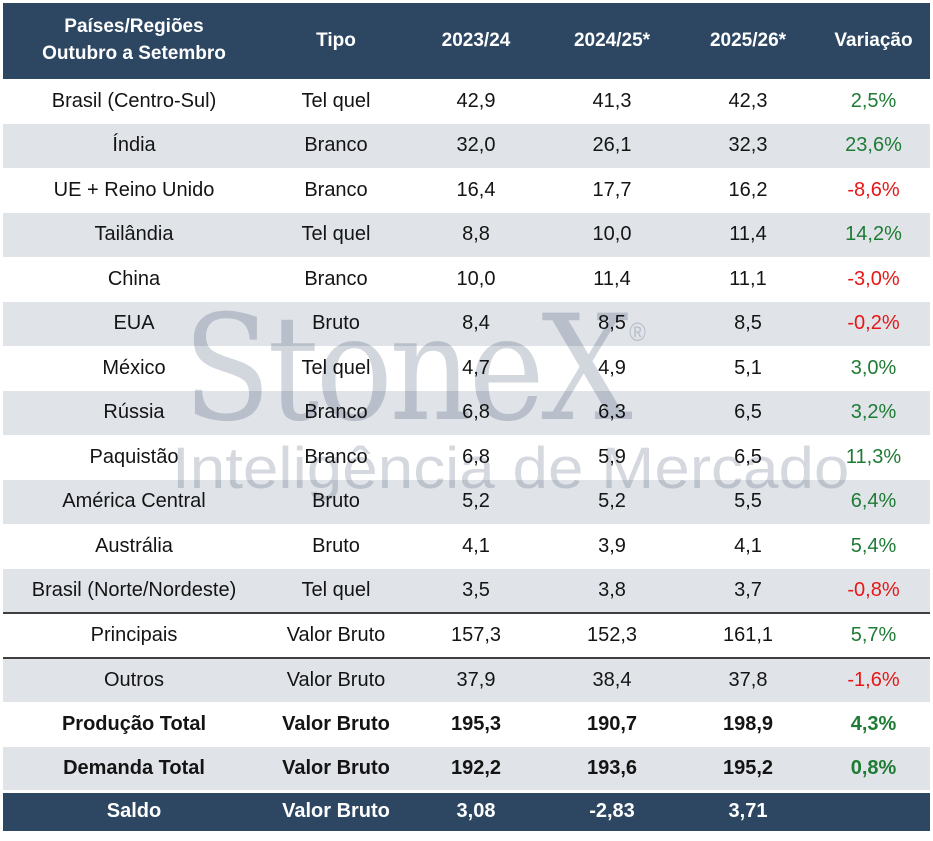  I want to click on value-2023-24-cell: 16,4, so click(476, 189).